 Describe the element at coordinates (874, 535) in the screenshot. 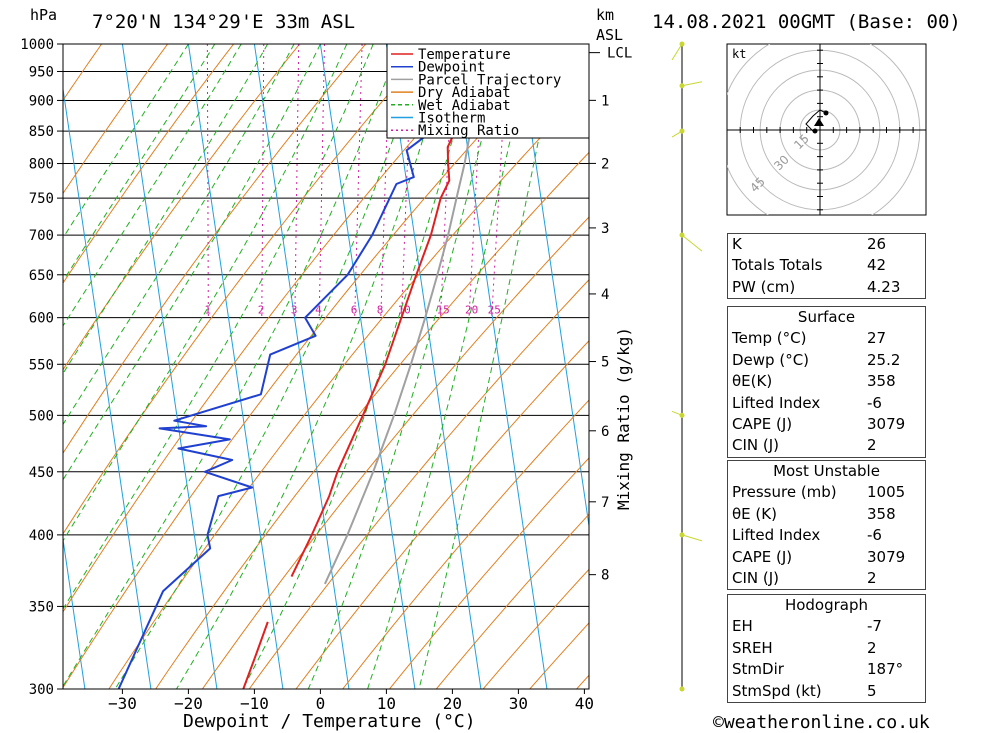

I see `most-unstable-index-value: -6` at that location.